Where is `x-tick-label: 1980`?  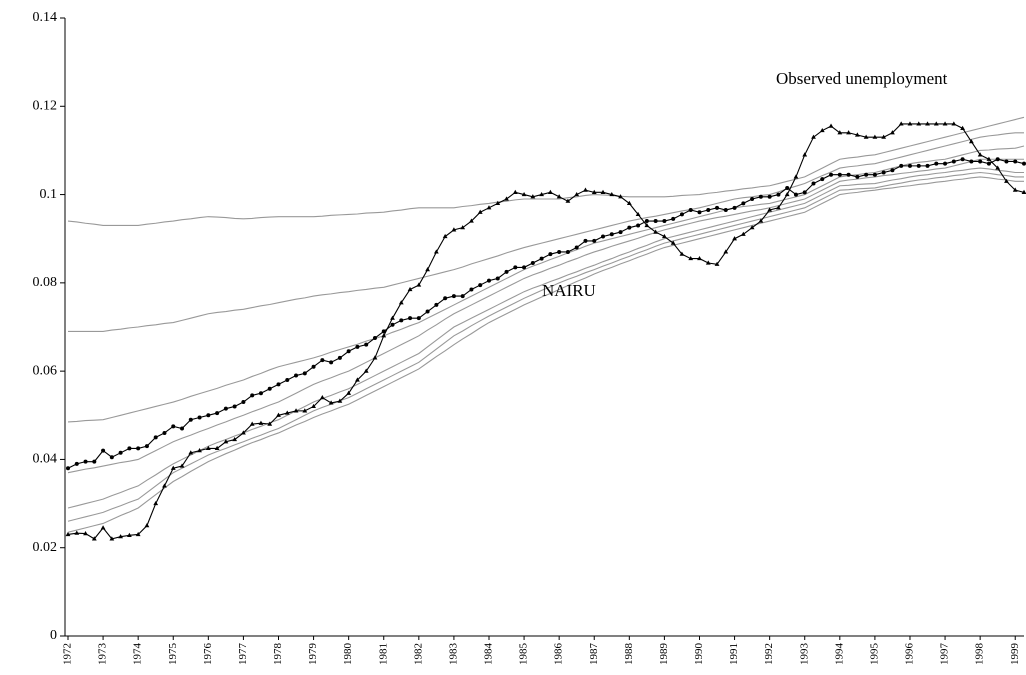 x-tick-label: 1980 is located at coordinates (348, 654).